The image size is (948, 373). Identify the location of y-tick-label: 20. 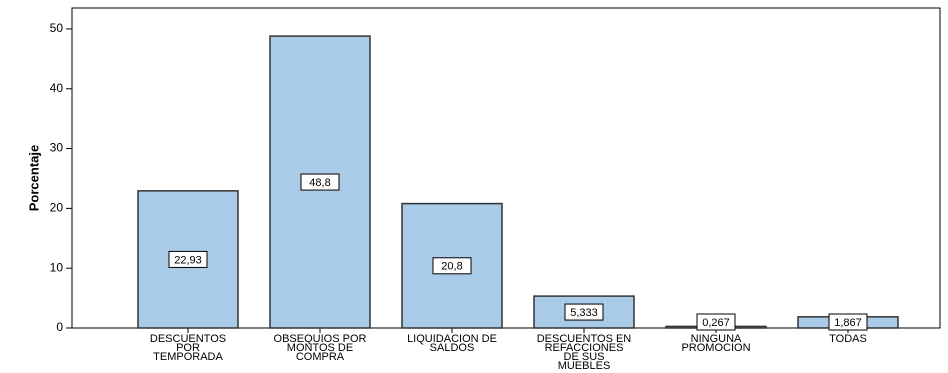
(57, 208).